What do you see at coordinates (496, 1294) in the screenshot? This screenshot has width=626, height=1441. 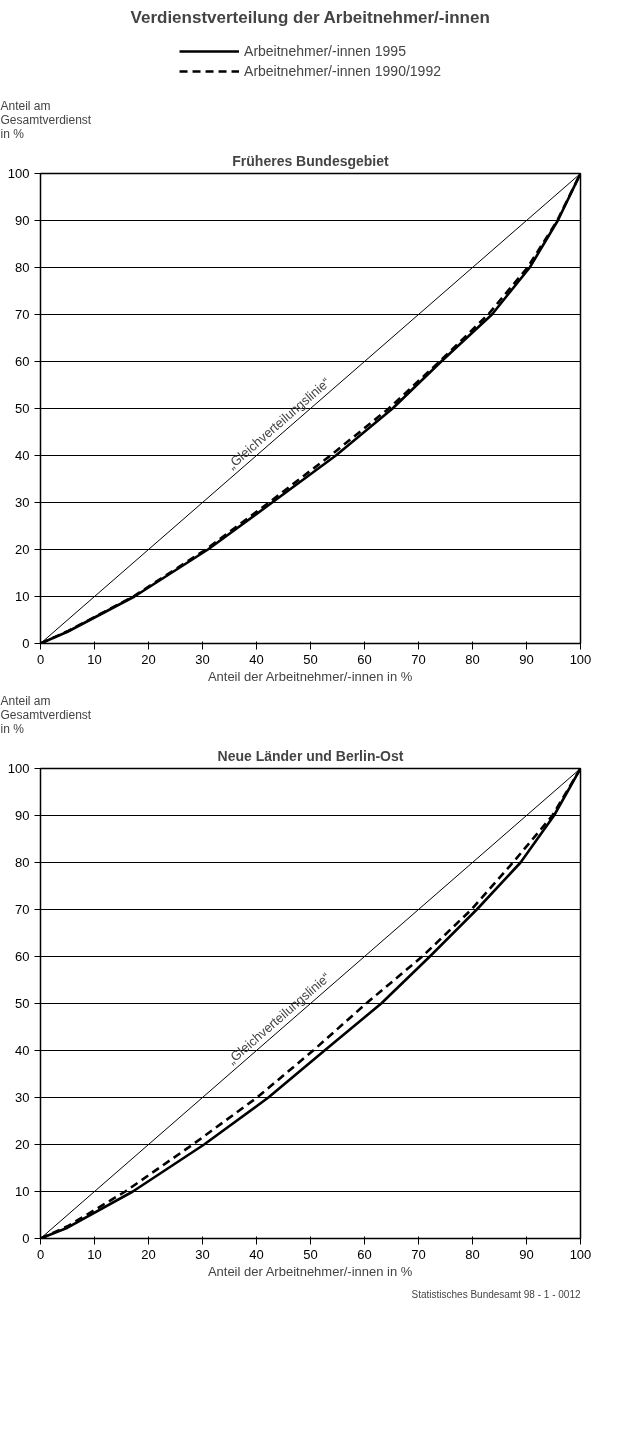 I see `text: Statistisches Bundesamt 98 - 1 - 0012` at bounding box center [496, 1294].